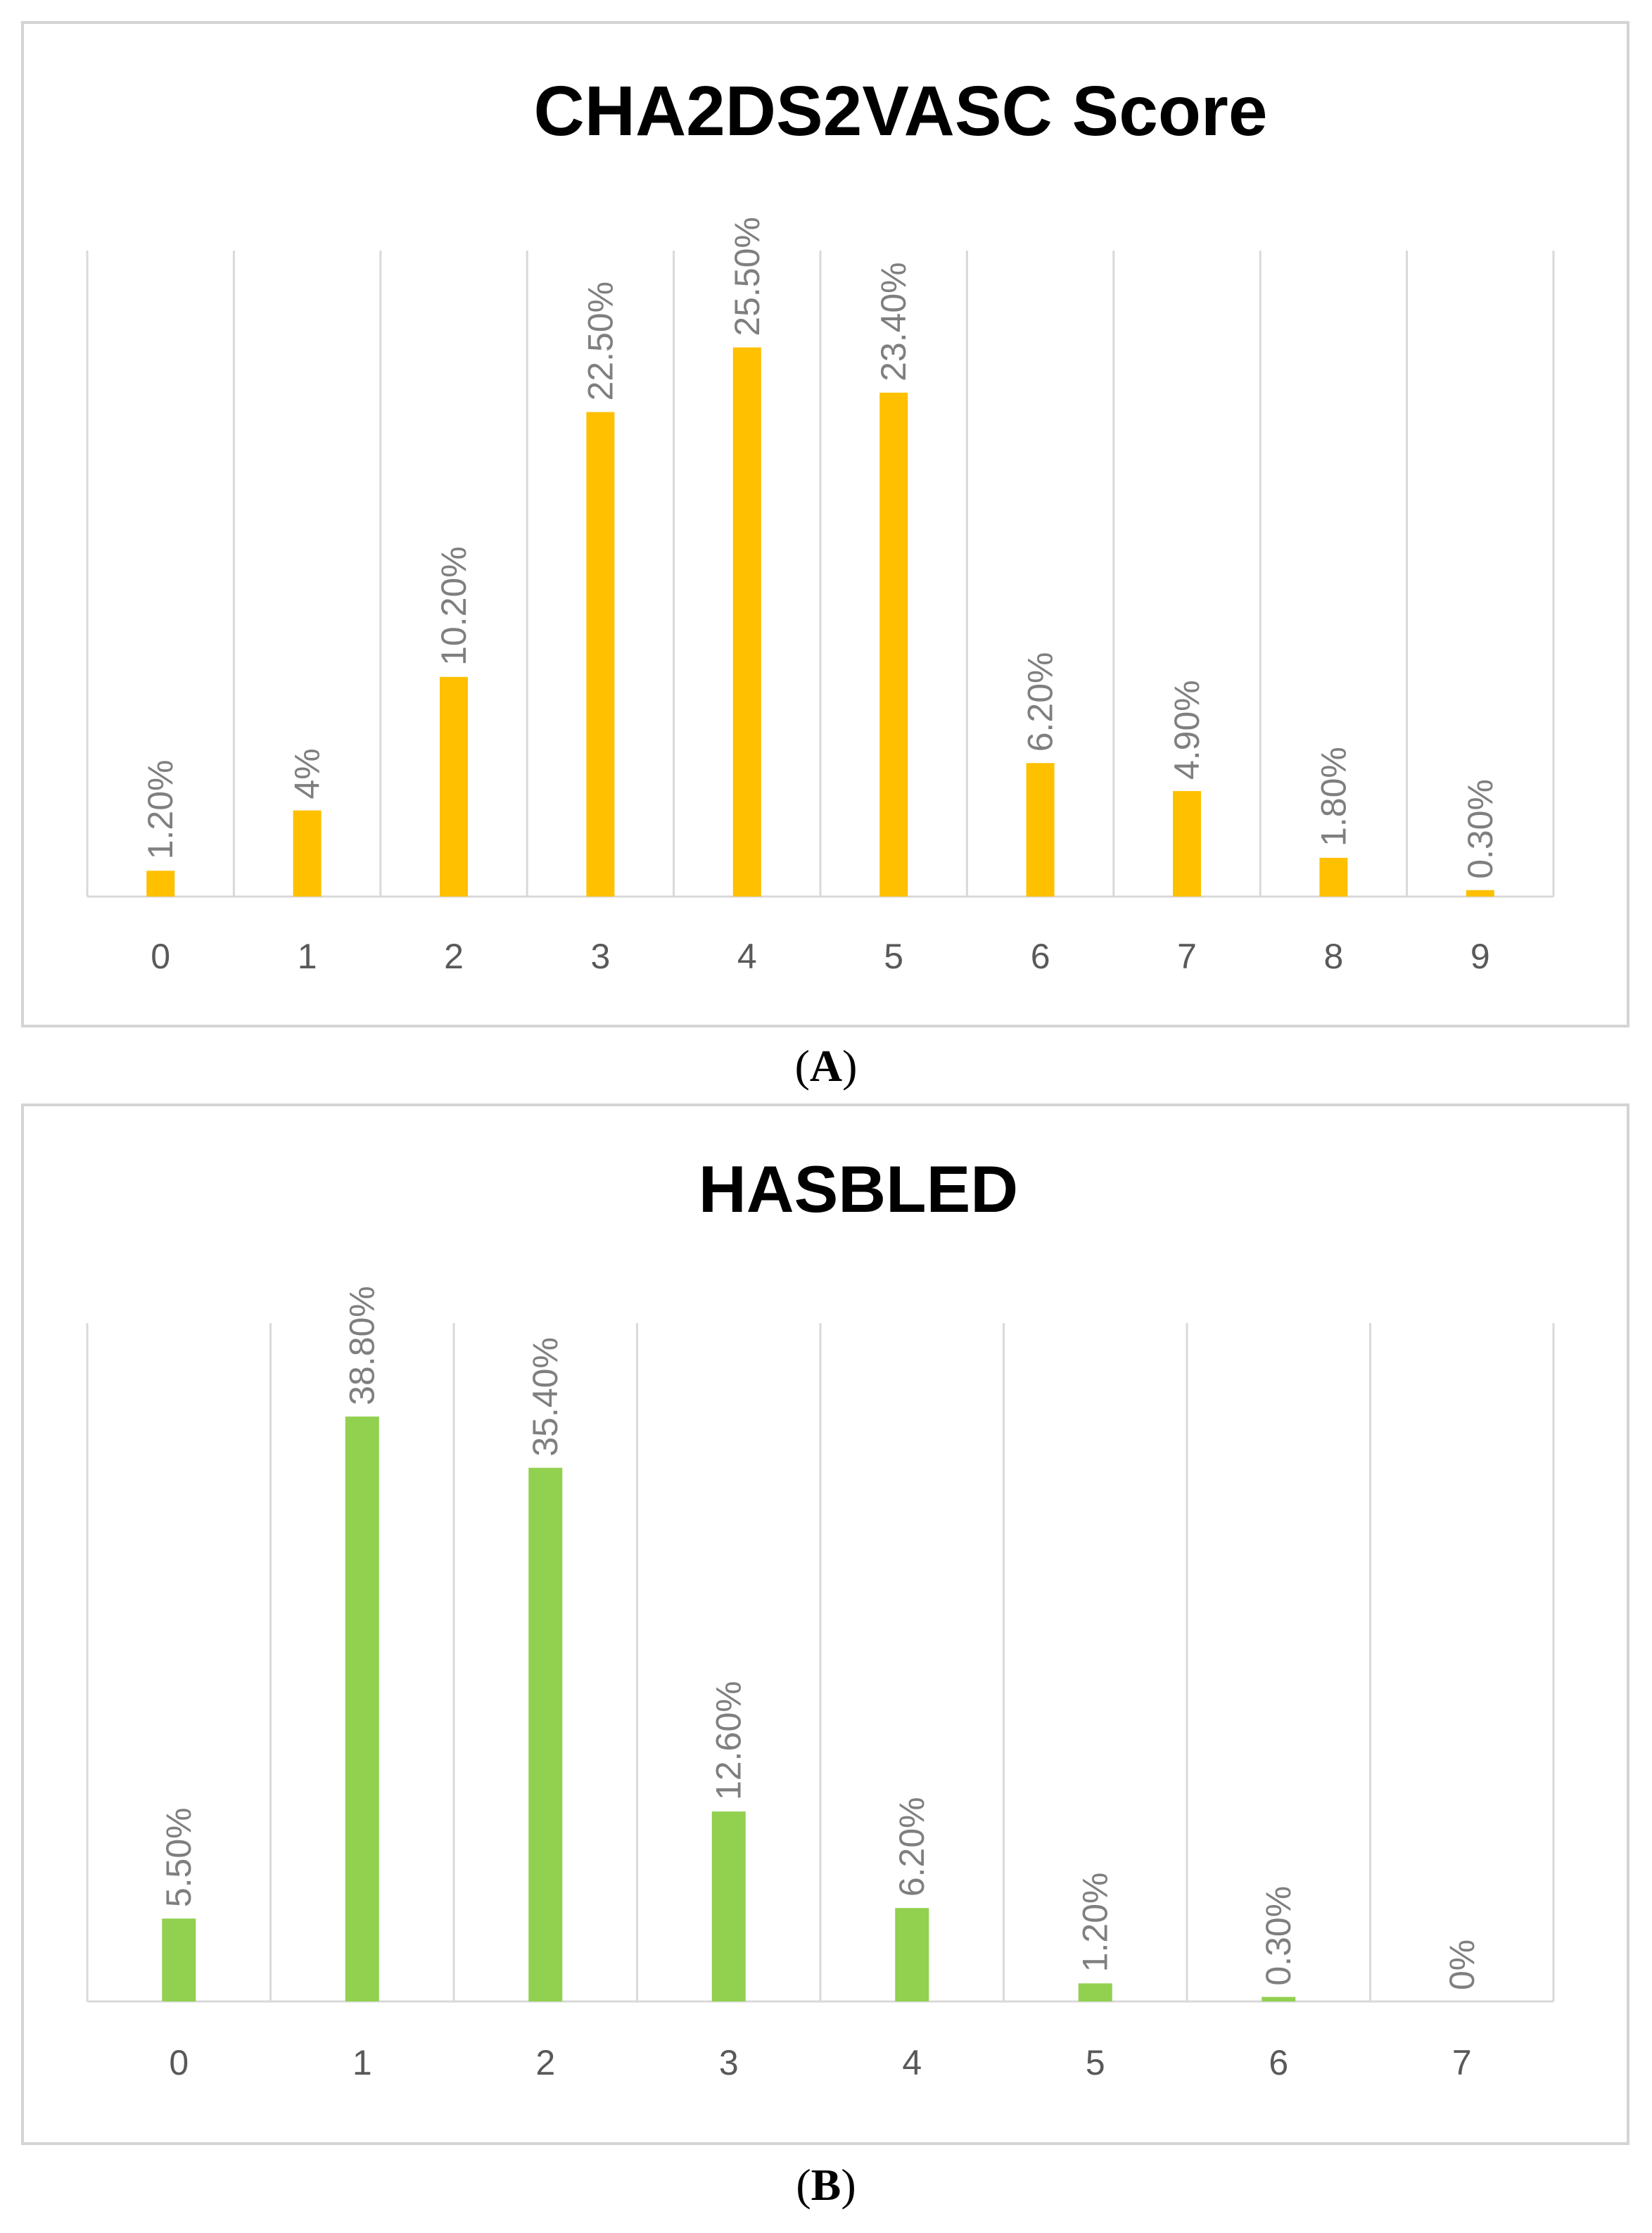 This screenshot has width=1652, height=2233. I want to click on data-label: 38.80%, so click(362, 1346).